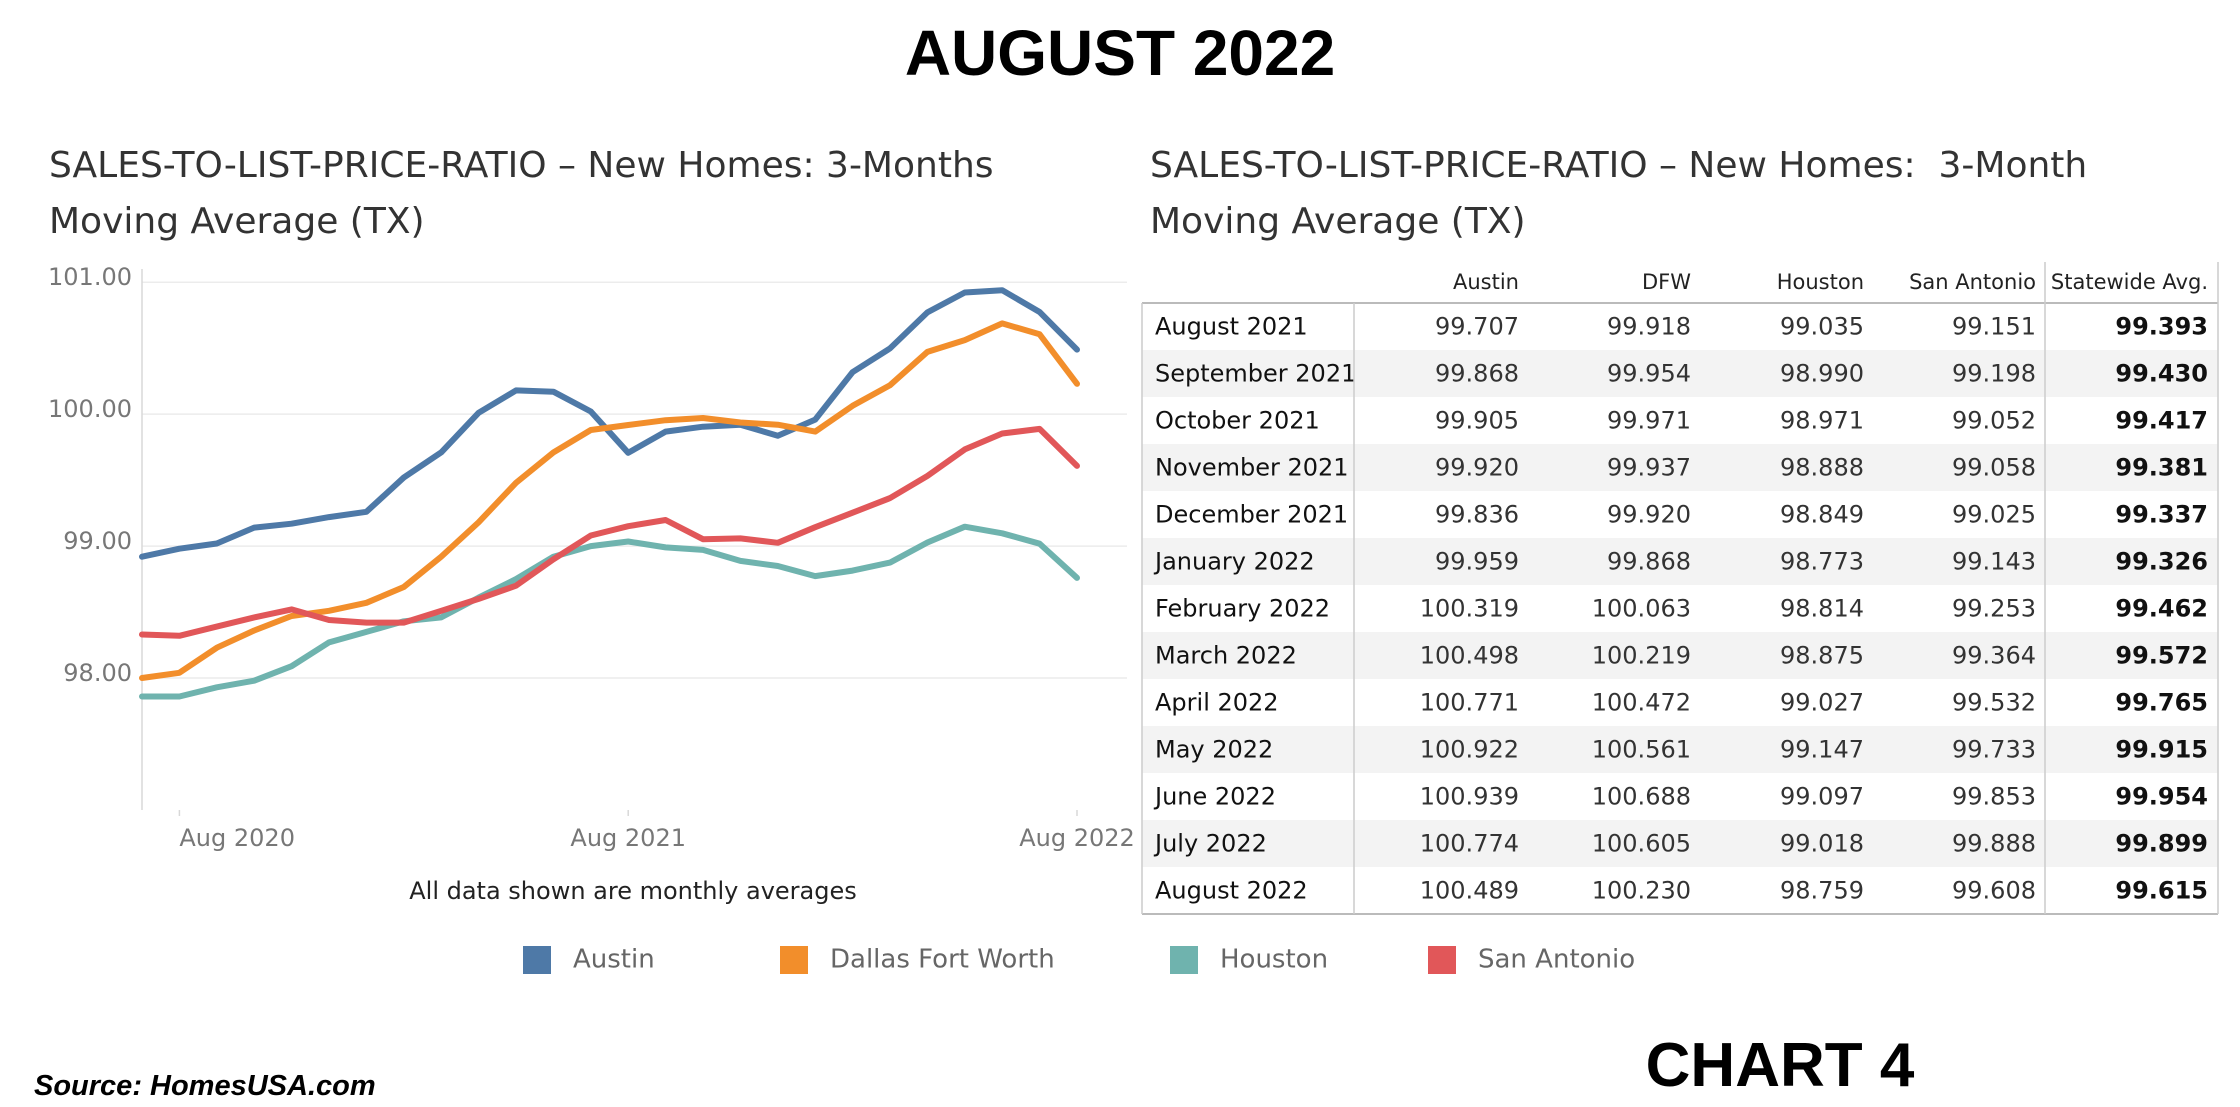 The image size is (2240, 1107). Describe the element at coordinates (1649, 421) in the screenshot. I see `table-cell: 99.971` at that location.